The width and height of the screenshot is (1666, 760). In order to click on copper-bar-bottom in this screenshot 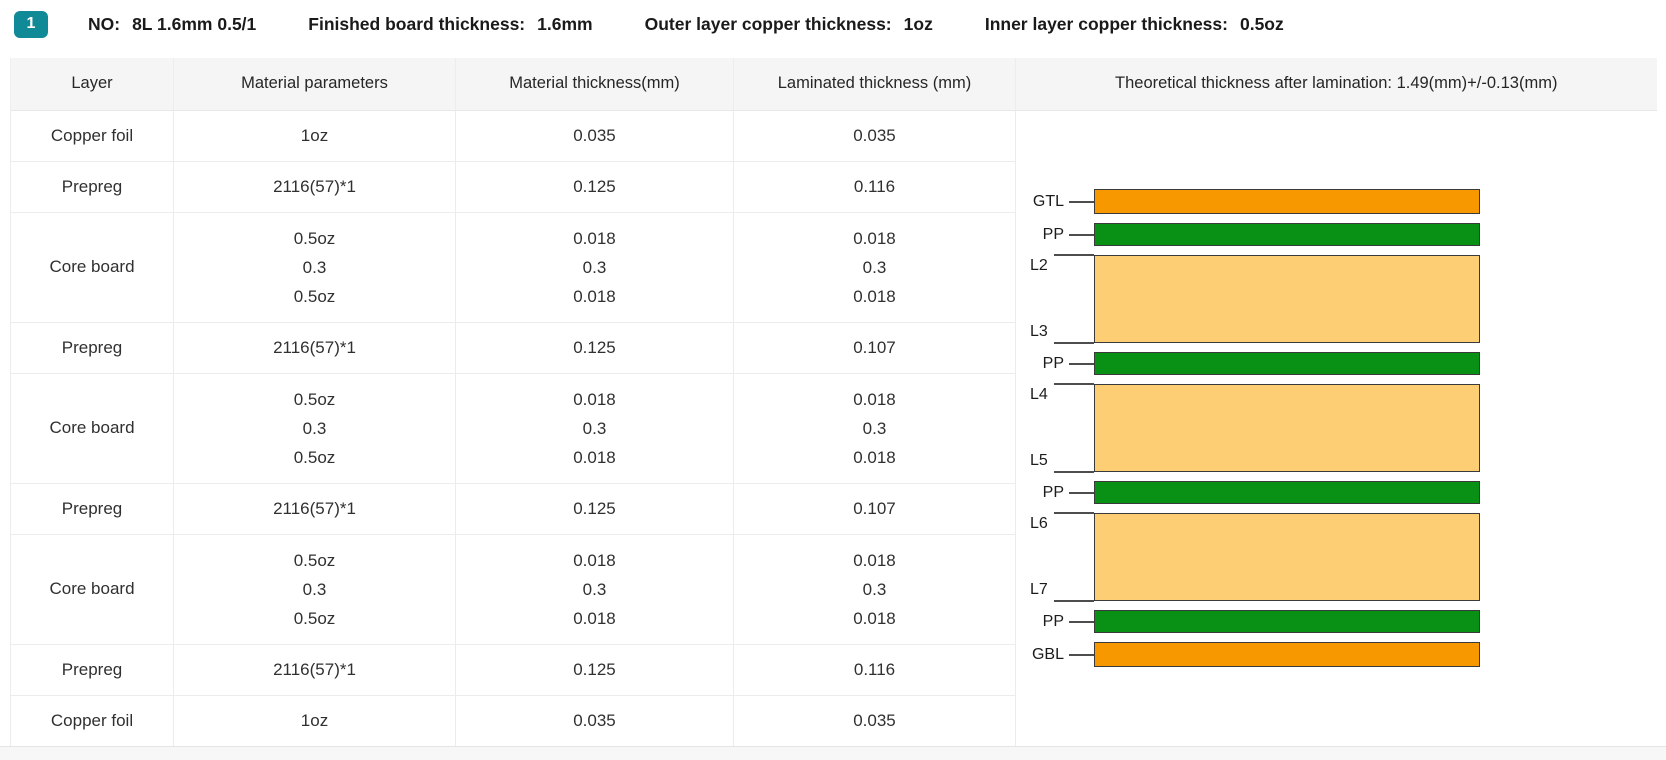, I will do `click(1287, 655)`.